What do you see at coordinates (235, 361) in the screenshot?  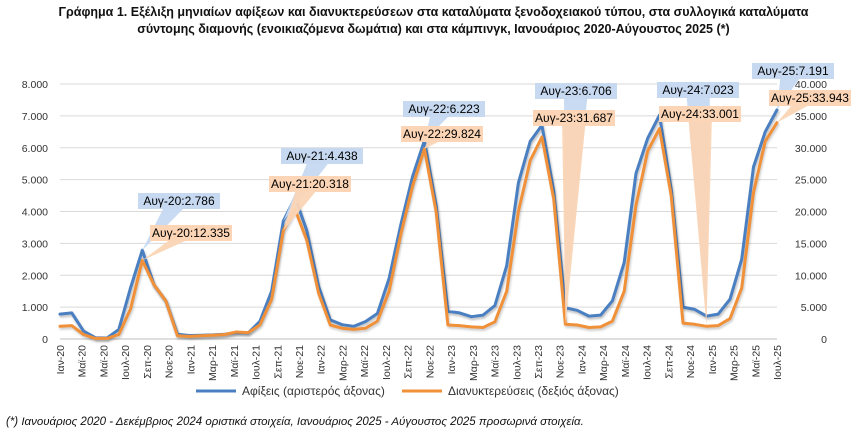 I see `x-axis-tick-label: Μαϊ-21` at bounding box center [235, 361].